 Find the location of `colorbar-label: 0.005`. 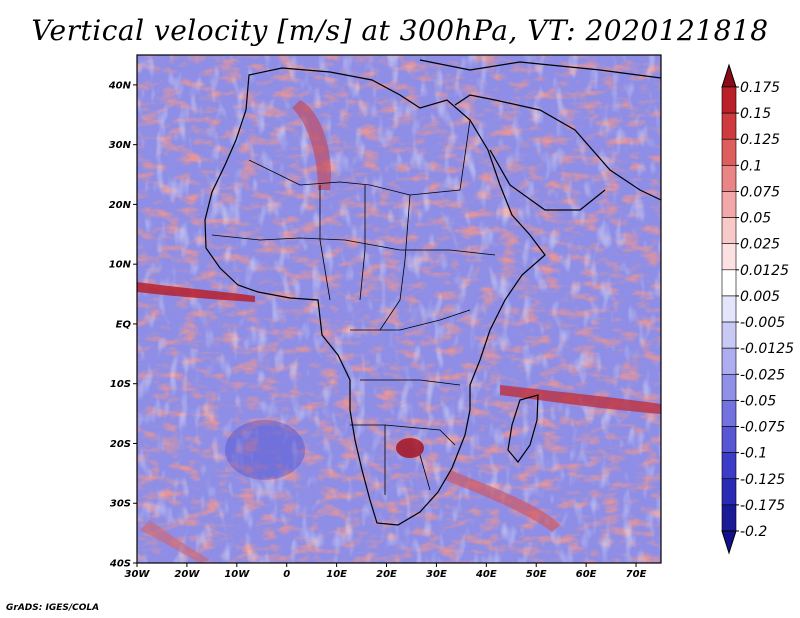

colorbar-label: 0.005 is located at coordinates (760, 297).